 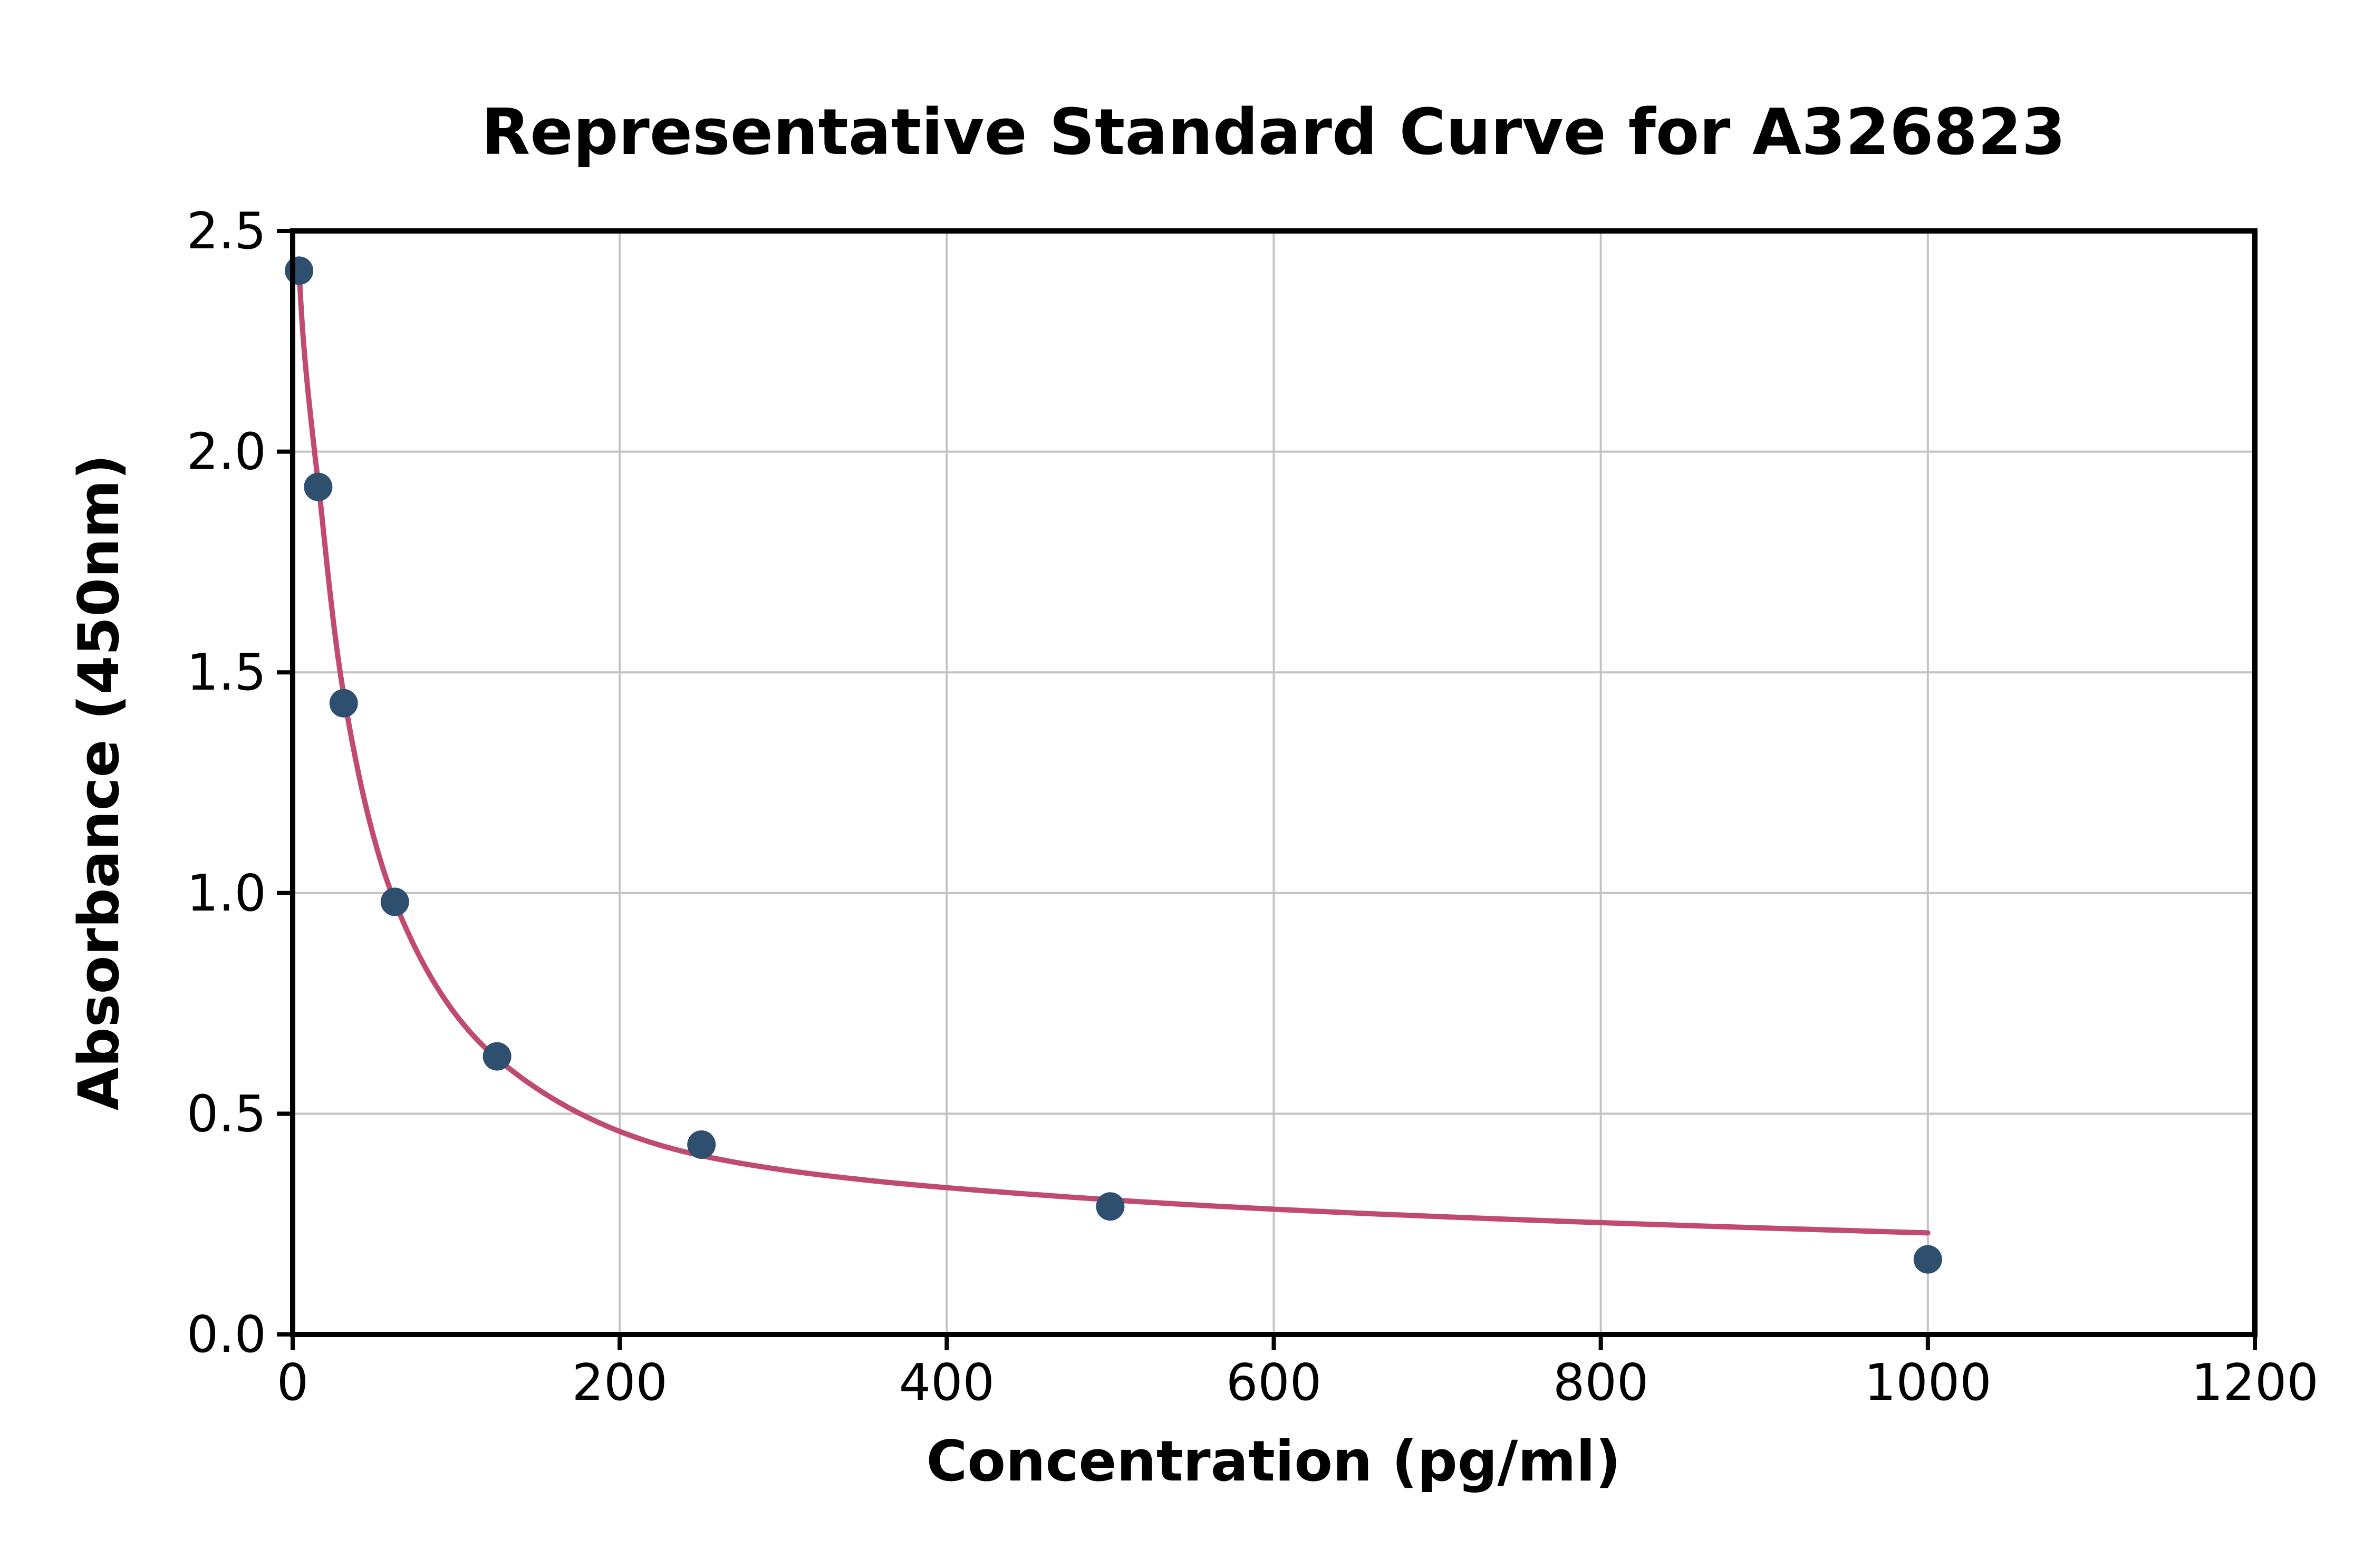 What do you see at coordinates (2255, 1383) in the screenshot?
I see `x-tick-label: 1200` at bounding box center [2255, 1383].